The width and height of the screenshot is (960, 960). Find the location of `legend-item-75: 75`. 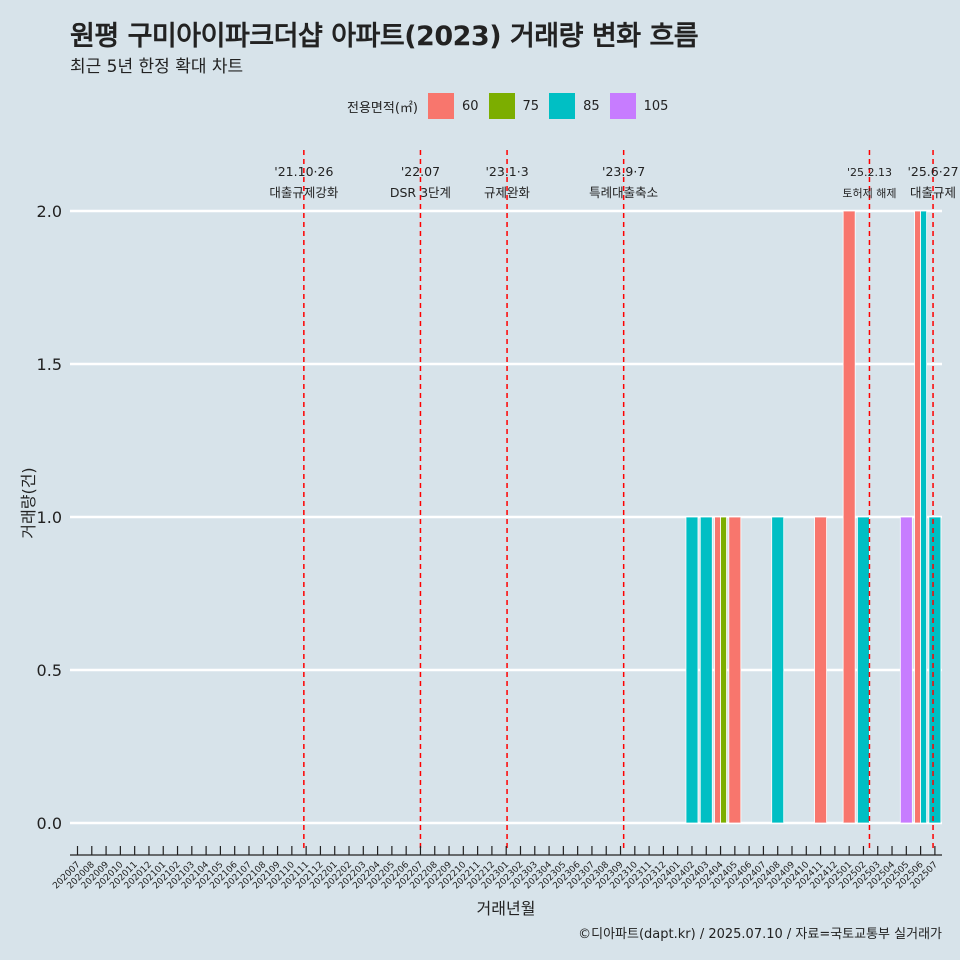

legend-item-75: 75 is located at coordinates (514, 106).